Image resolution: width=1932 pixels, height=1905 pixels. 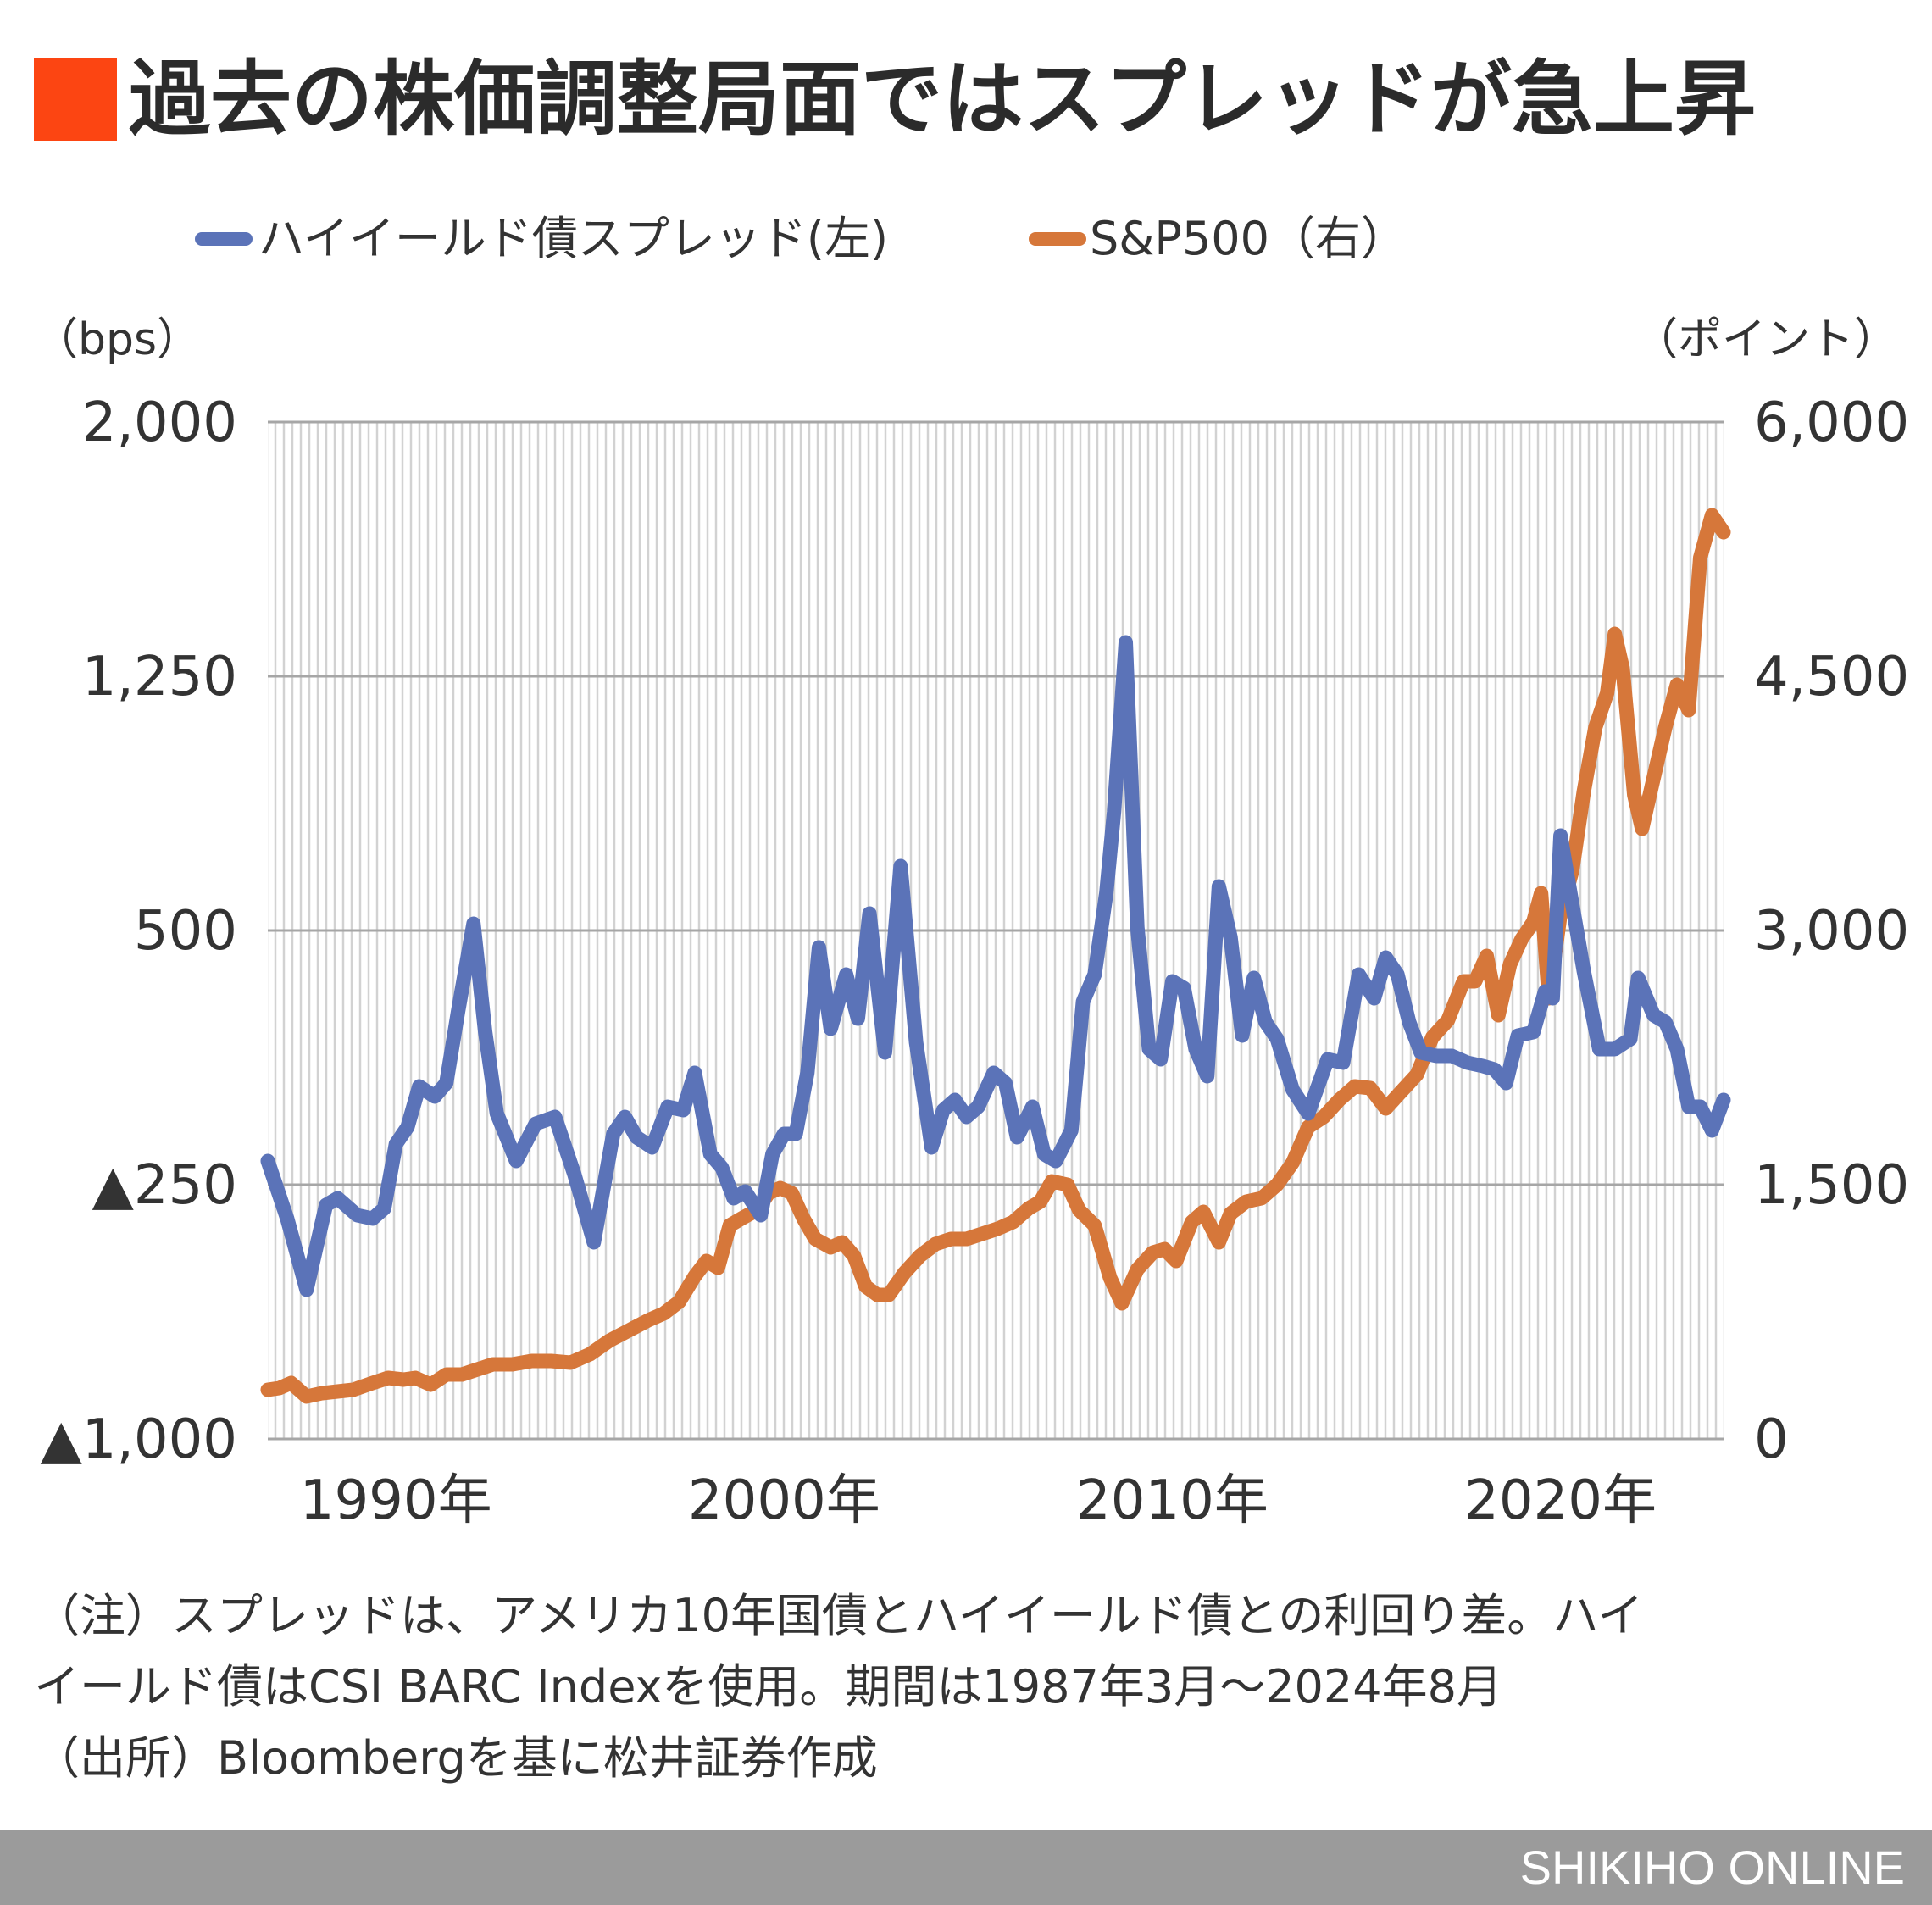 I want to click on right-tick-label: 0, so click(x=1771, y=1440).